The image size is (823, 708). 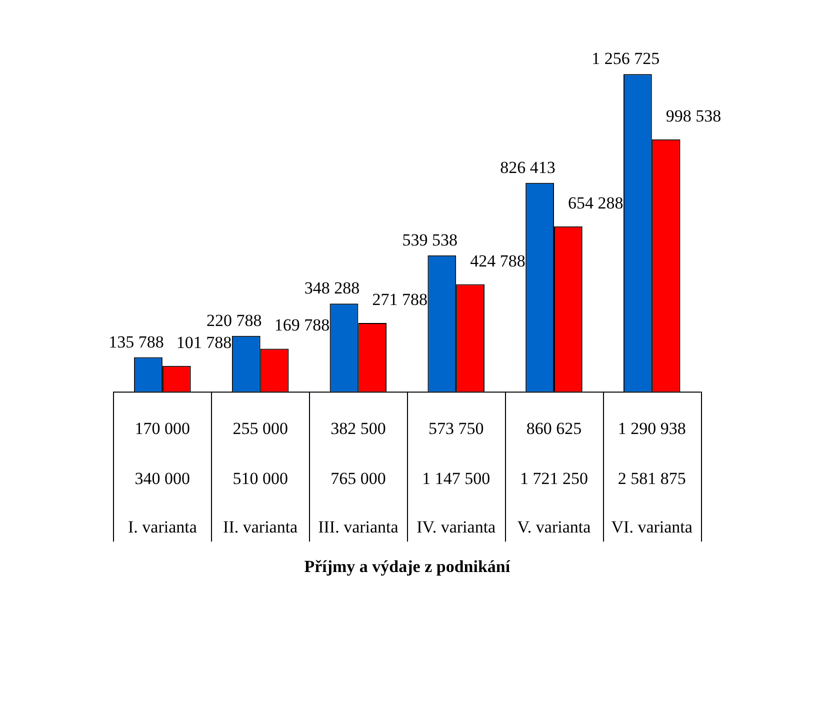 What do you see at coordinates (260, 526) in the screenshot?
I see `x-tick-label: II. varianta` at bounding box center [260, 526].